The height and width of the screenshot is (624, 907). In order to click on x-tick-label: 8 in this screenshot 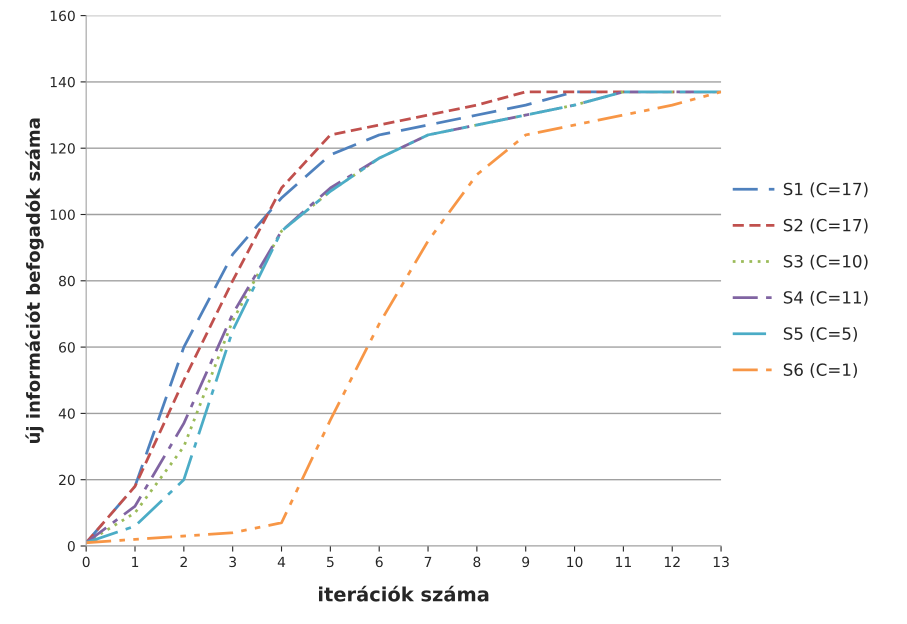, I will do `click(476, 562)`.